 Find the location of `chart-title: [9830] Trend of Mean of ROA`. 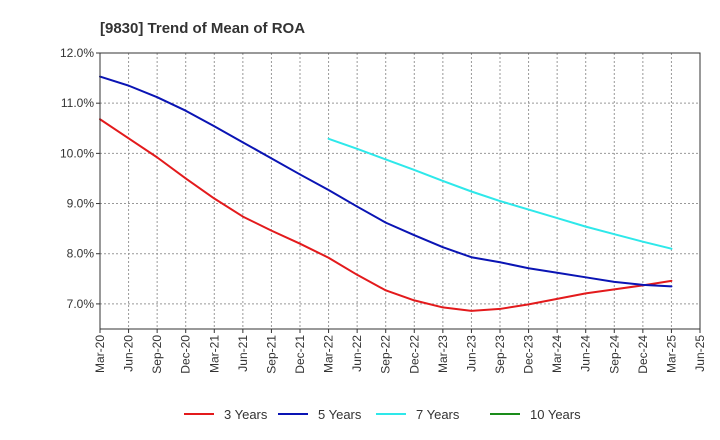

chart-title: [9830] Trend of Mean of ROA is located at coordinates (202, 28).